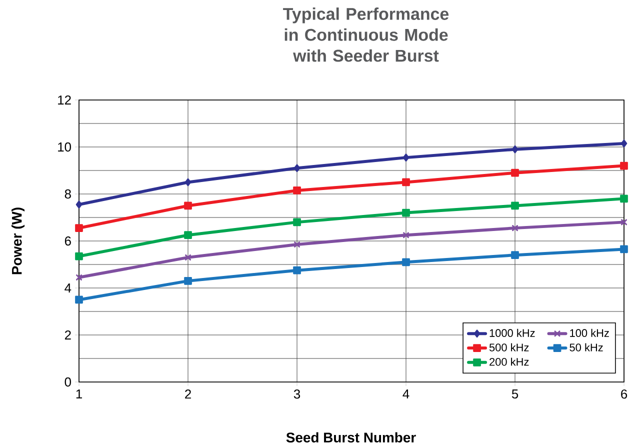 The width and height of the screenshot is (629, 446). What do you see at coordinates (509, 347) in the screenshot?
I see `legend-label: 500 kHz` at bounding box center [509, 347].